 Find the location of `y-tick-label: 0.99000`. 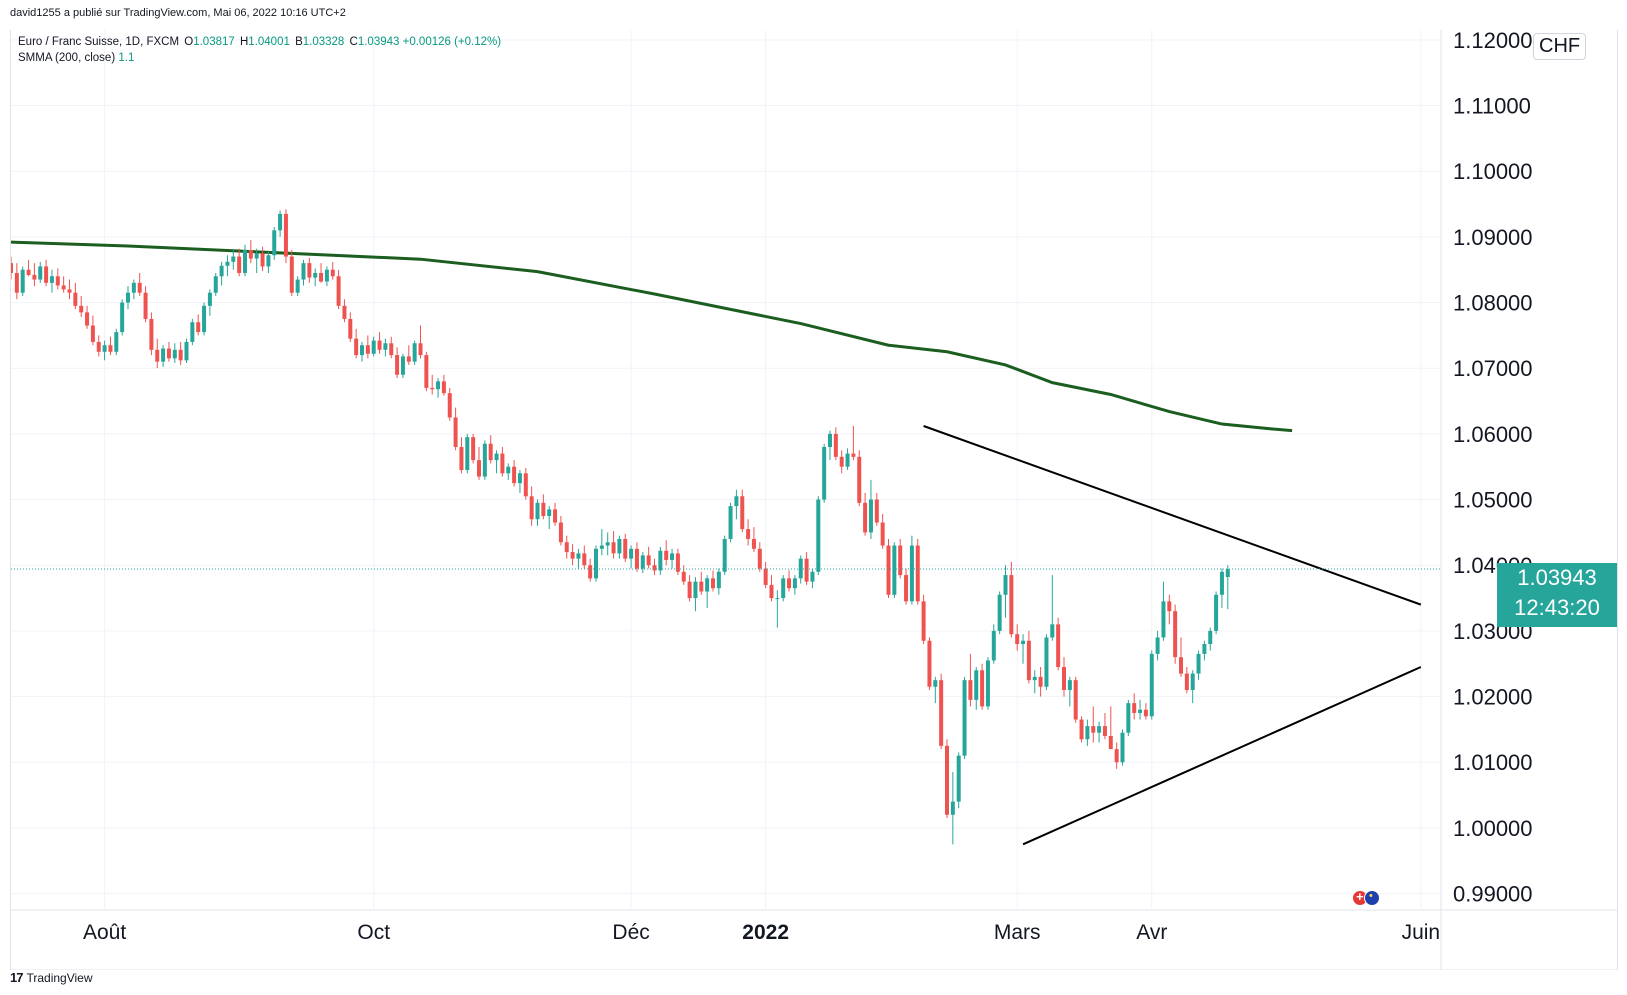

y-tick-label: 0.99000 is located at coordinates (1493, 894).